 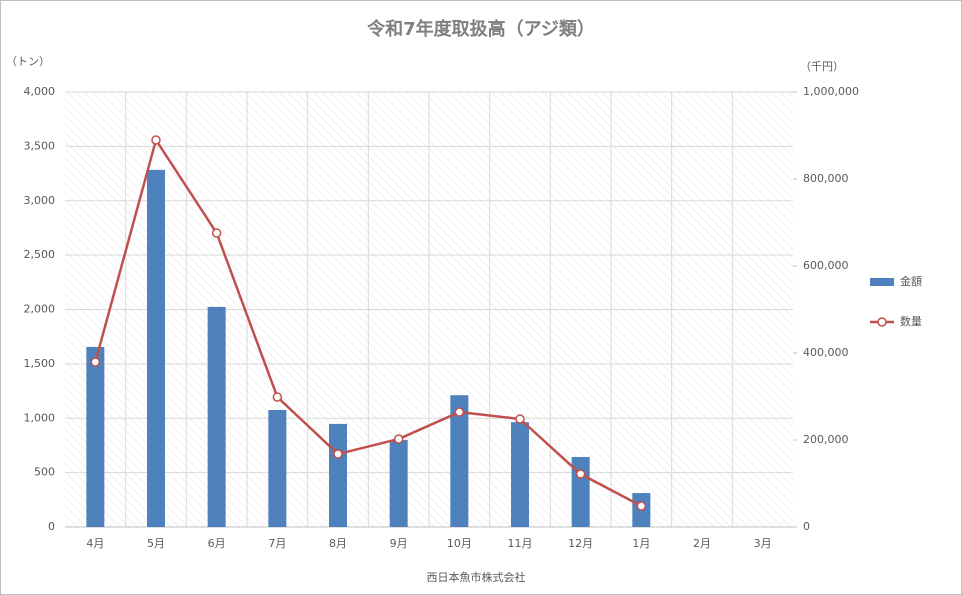 What do you see at coordinates (338, 543) in the screenshot?
I see `x-tick-label: 8月` at bounding box center [338, 543].